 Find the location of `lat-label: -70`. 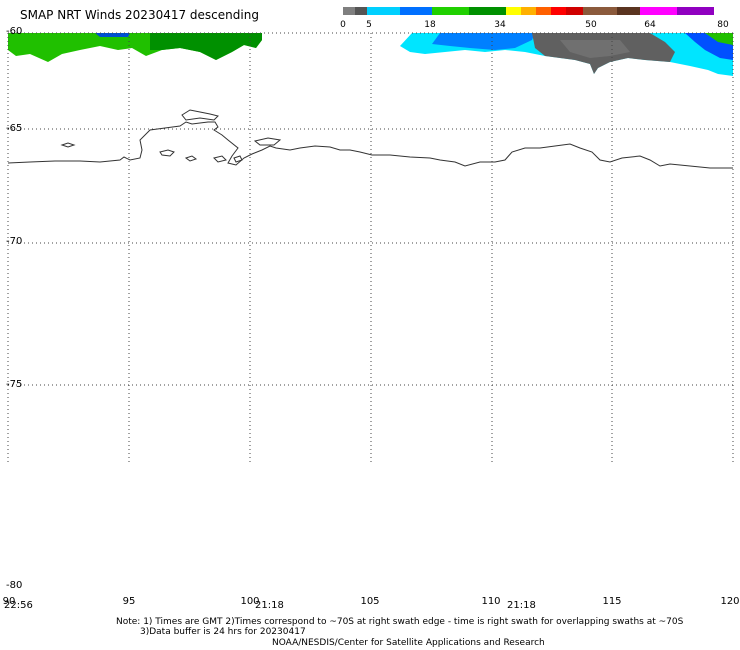

lat-label: -70 is located at coordinates (14, 241).